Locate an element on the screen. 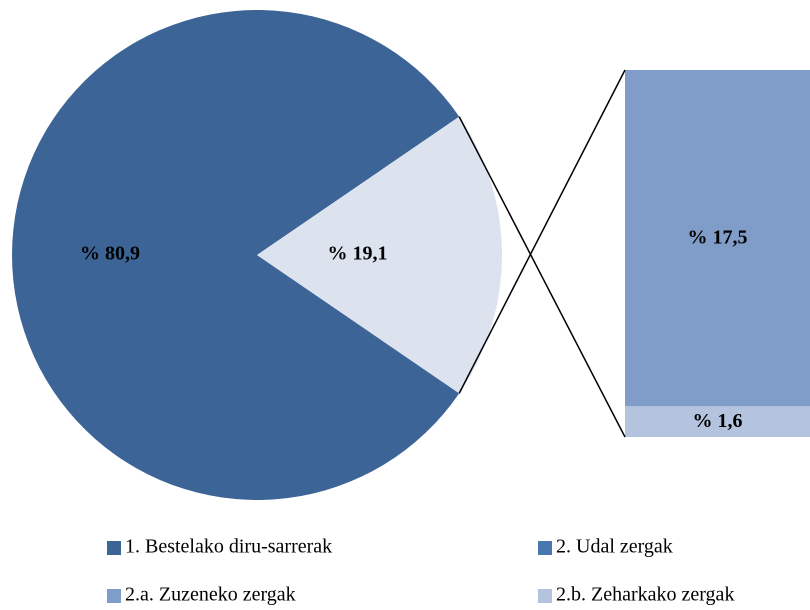 The image size is (810, 610). legend-label: 2. Udal zergak is located at coordinates (614, 547).